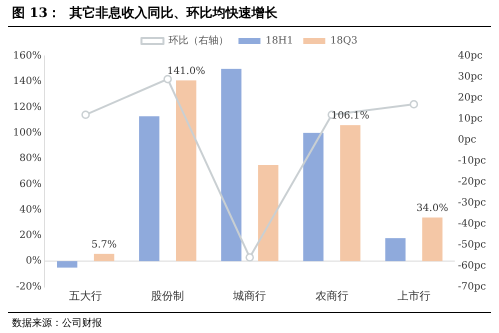 The height and width of the screenshot is (333, 499). Describe the element at coordinates (29, 286) in the screenshot. I see `y-tick-label: -20%` at that location.